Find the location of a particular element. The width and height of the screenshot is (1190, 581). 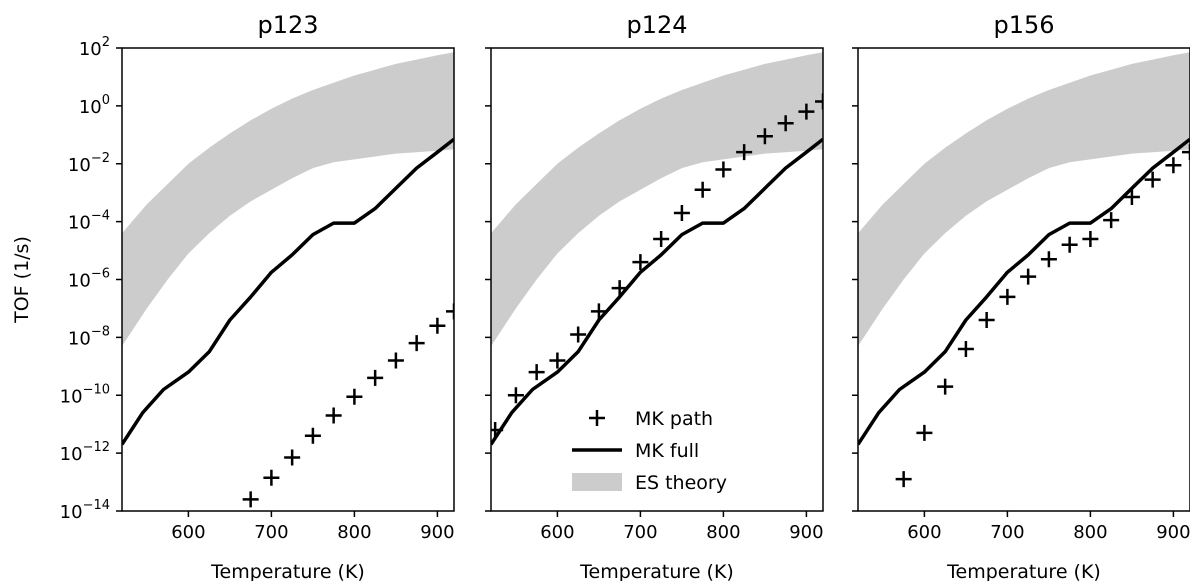

y-tick-label: 10⁻¹⁴ is located at coordinates (85, 510).